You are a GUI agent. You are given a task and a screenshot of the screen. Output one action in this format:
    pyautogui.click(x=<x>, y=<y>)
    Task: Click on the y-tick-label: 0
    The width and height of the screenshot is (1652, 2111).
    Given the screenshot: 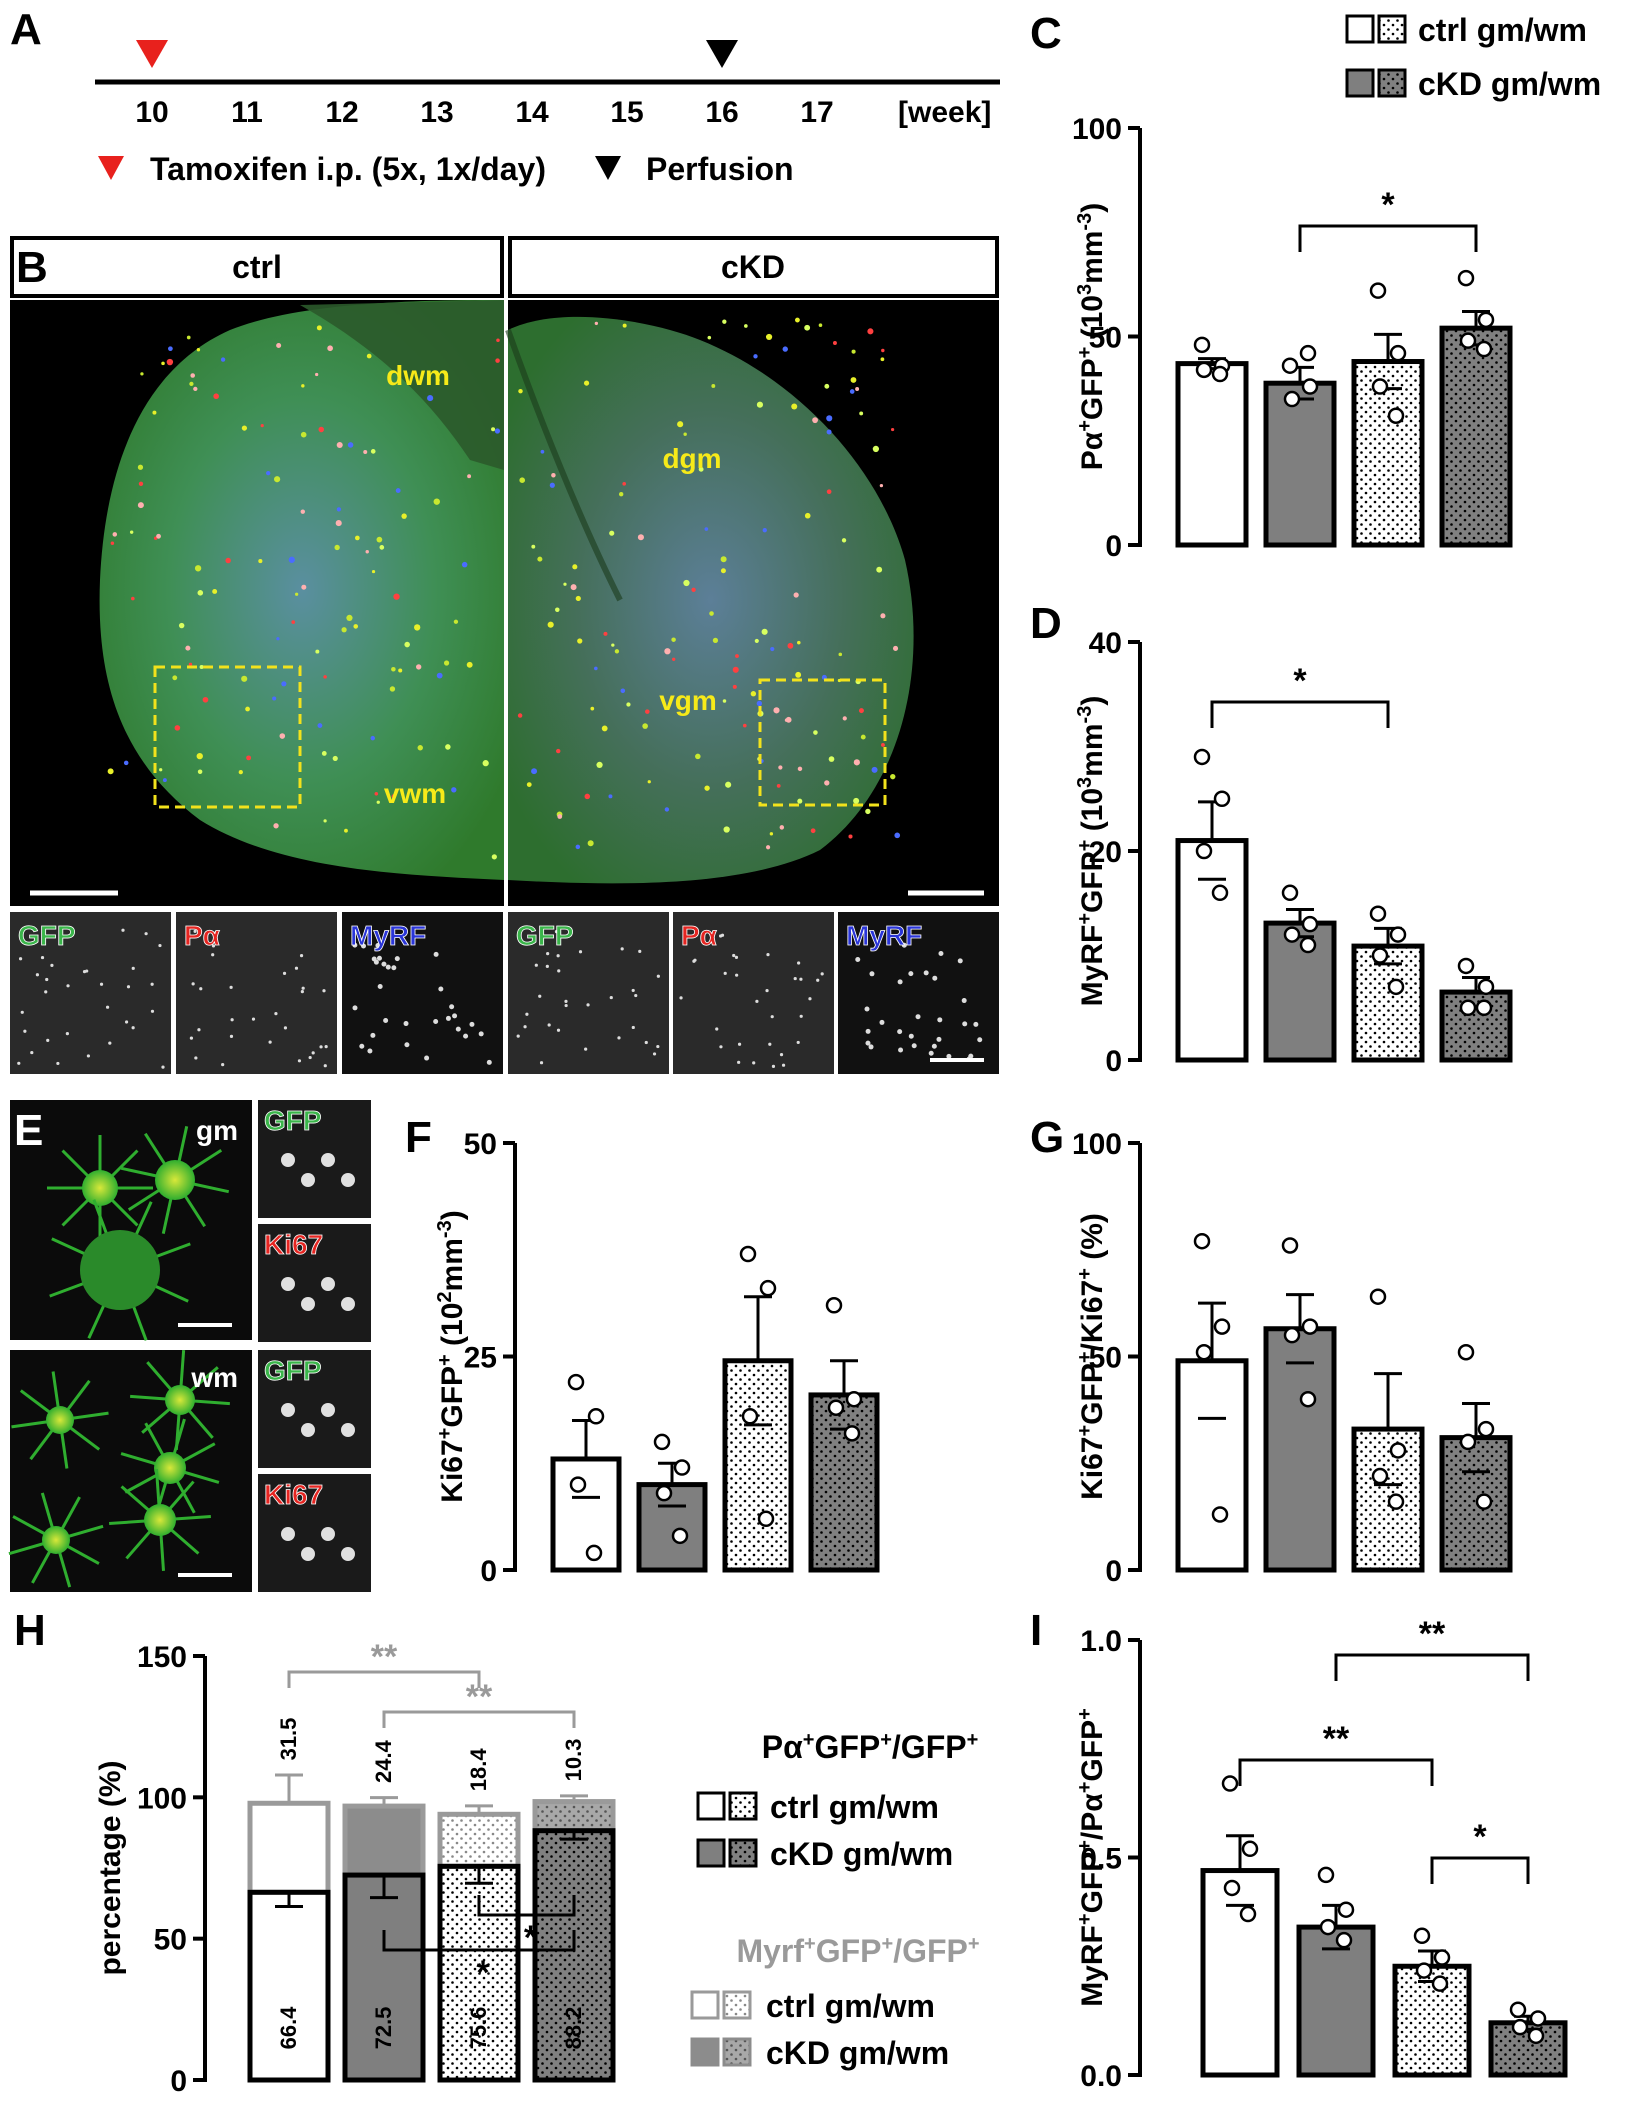 What is the action you would take?
    pyautogui.click(x=178, y=2081)
    